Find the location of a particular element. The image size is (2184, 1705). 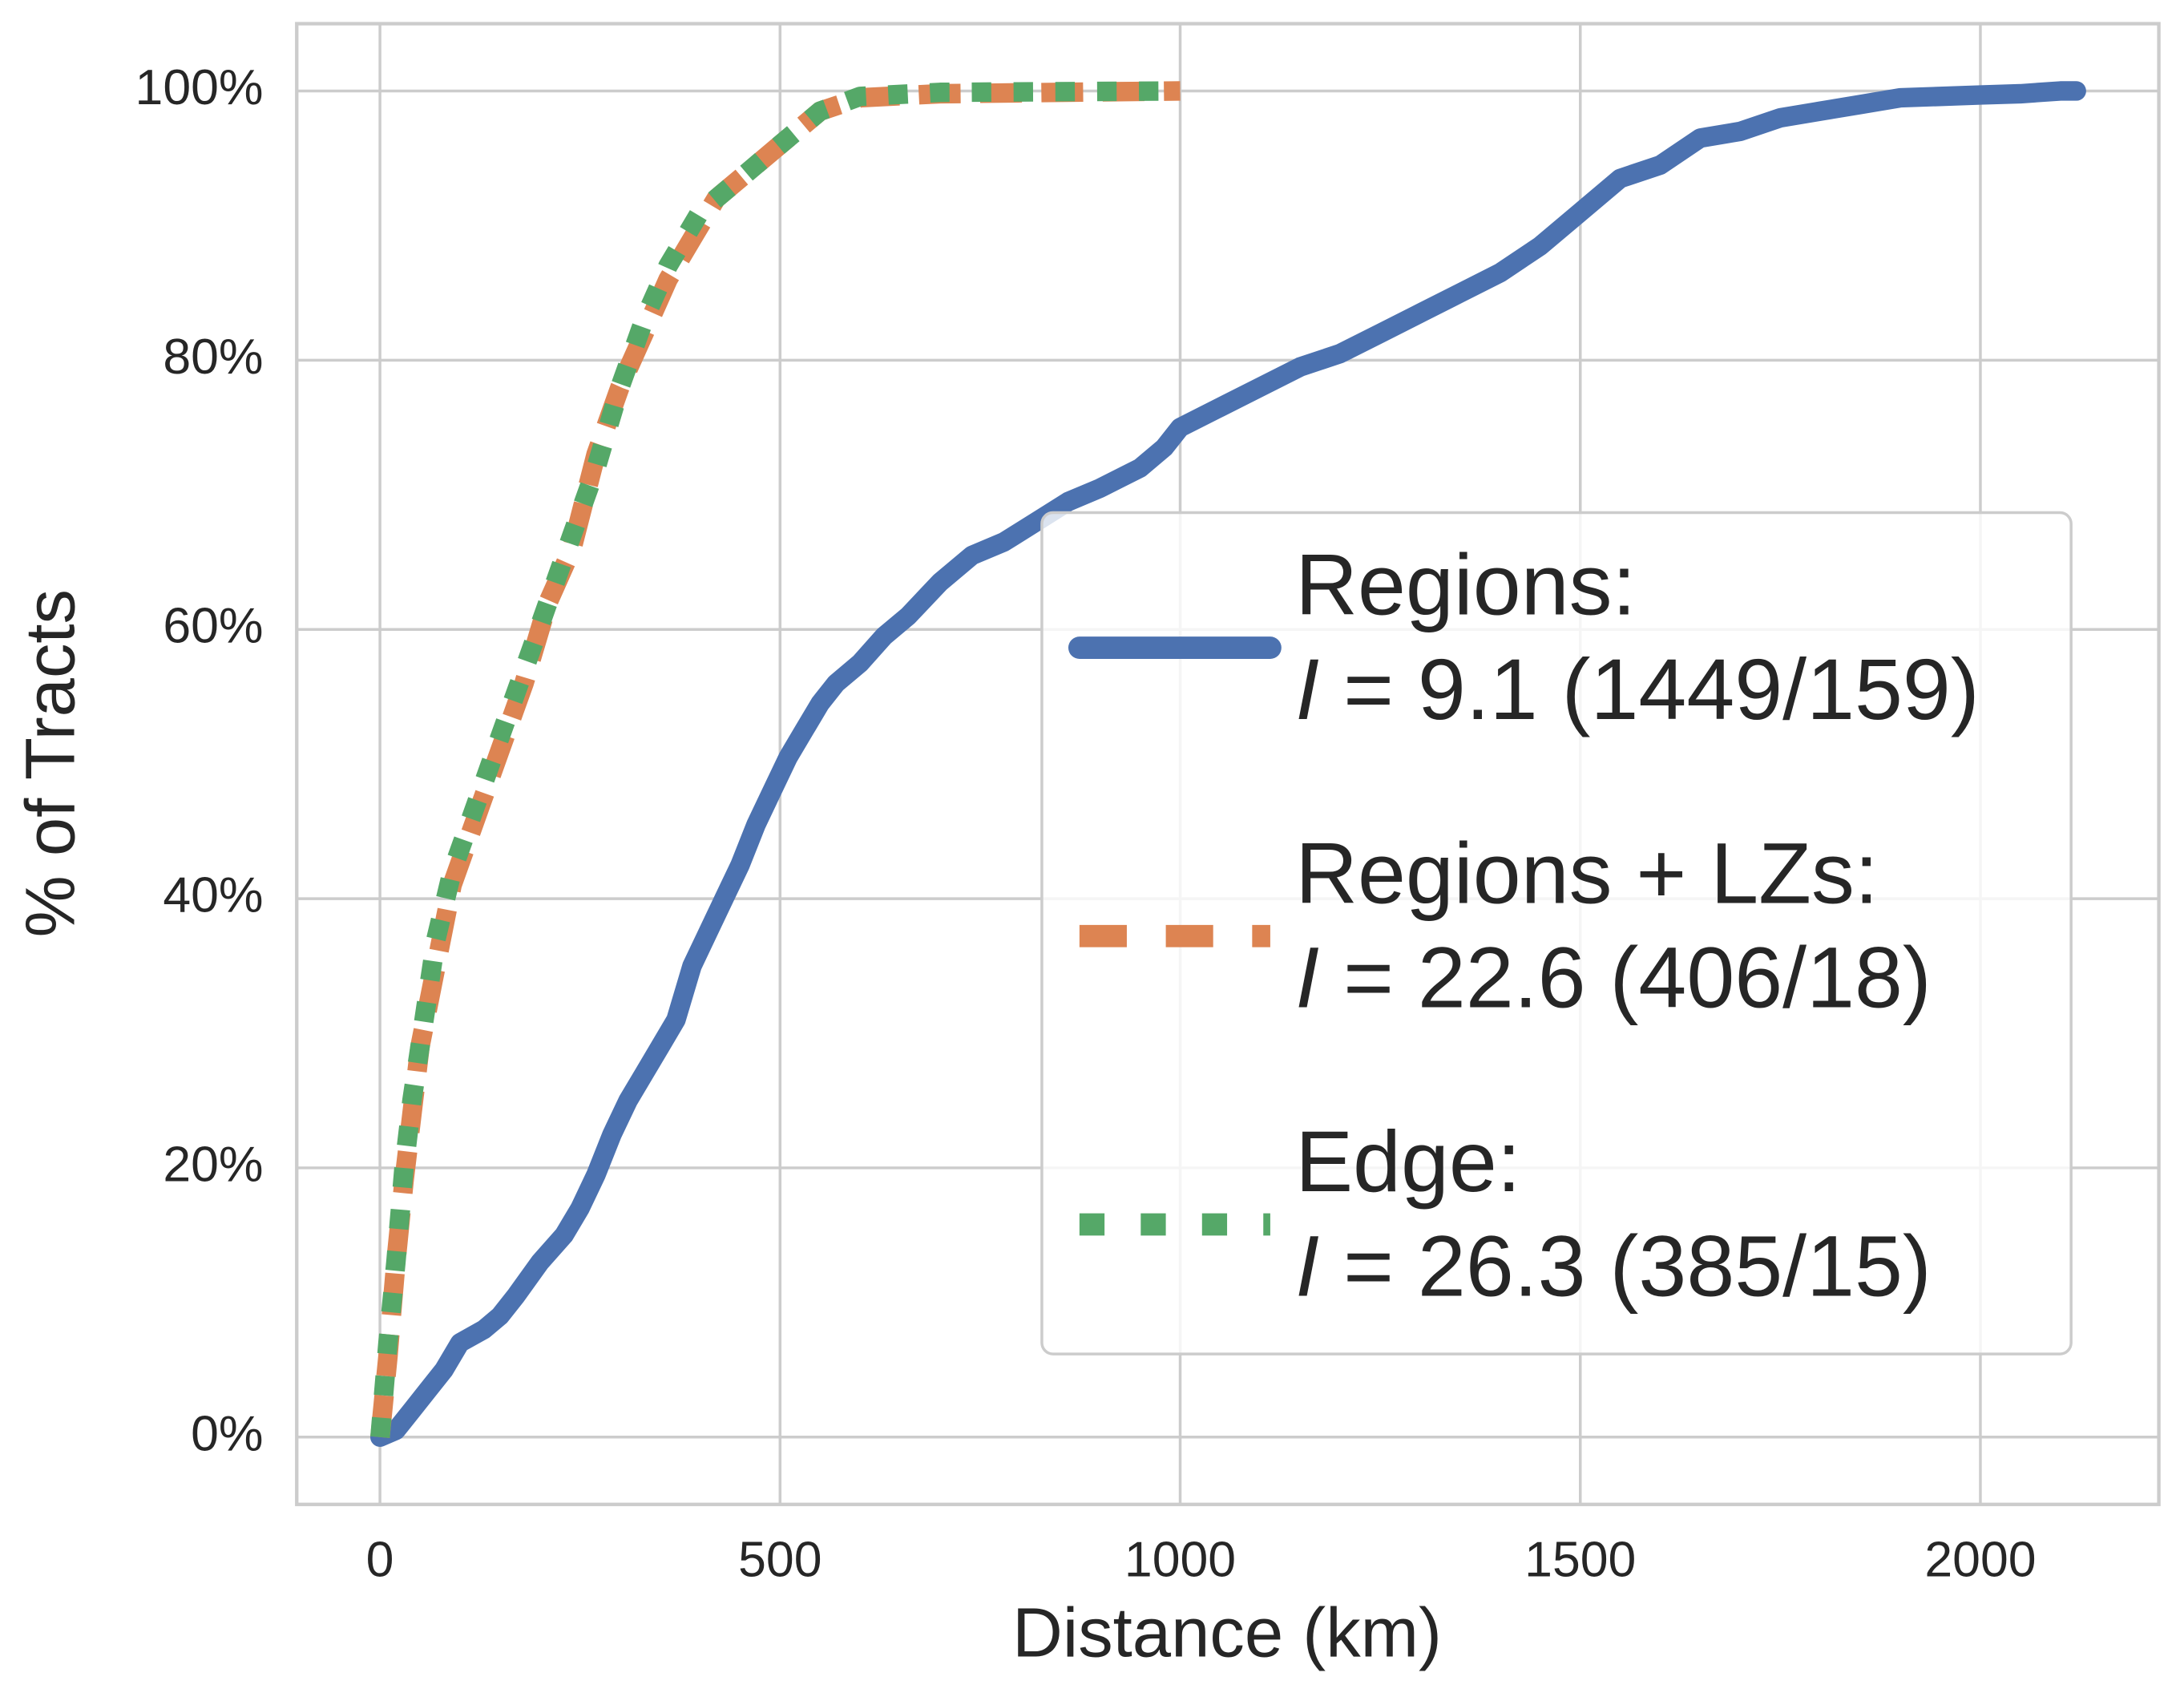

x-tick-label: 1500 is located at coordinates (1580, 1559).